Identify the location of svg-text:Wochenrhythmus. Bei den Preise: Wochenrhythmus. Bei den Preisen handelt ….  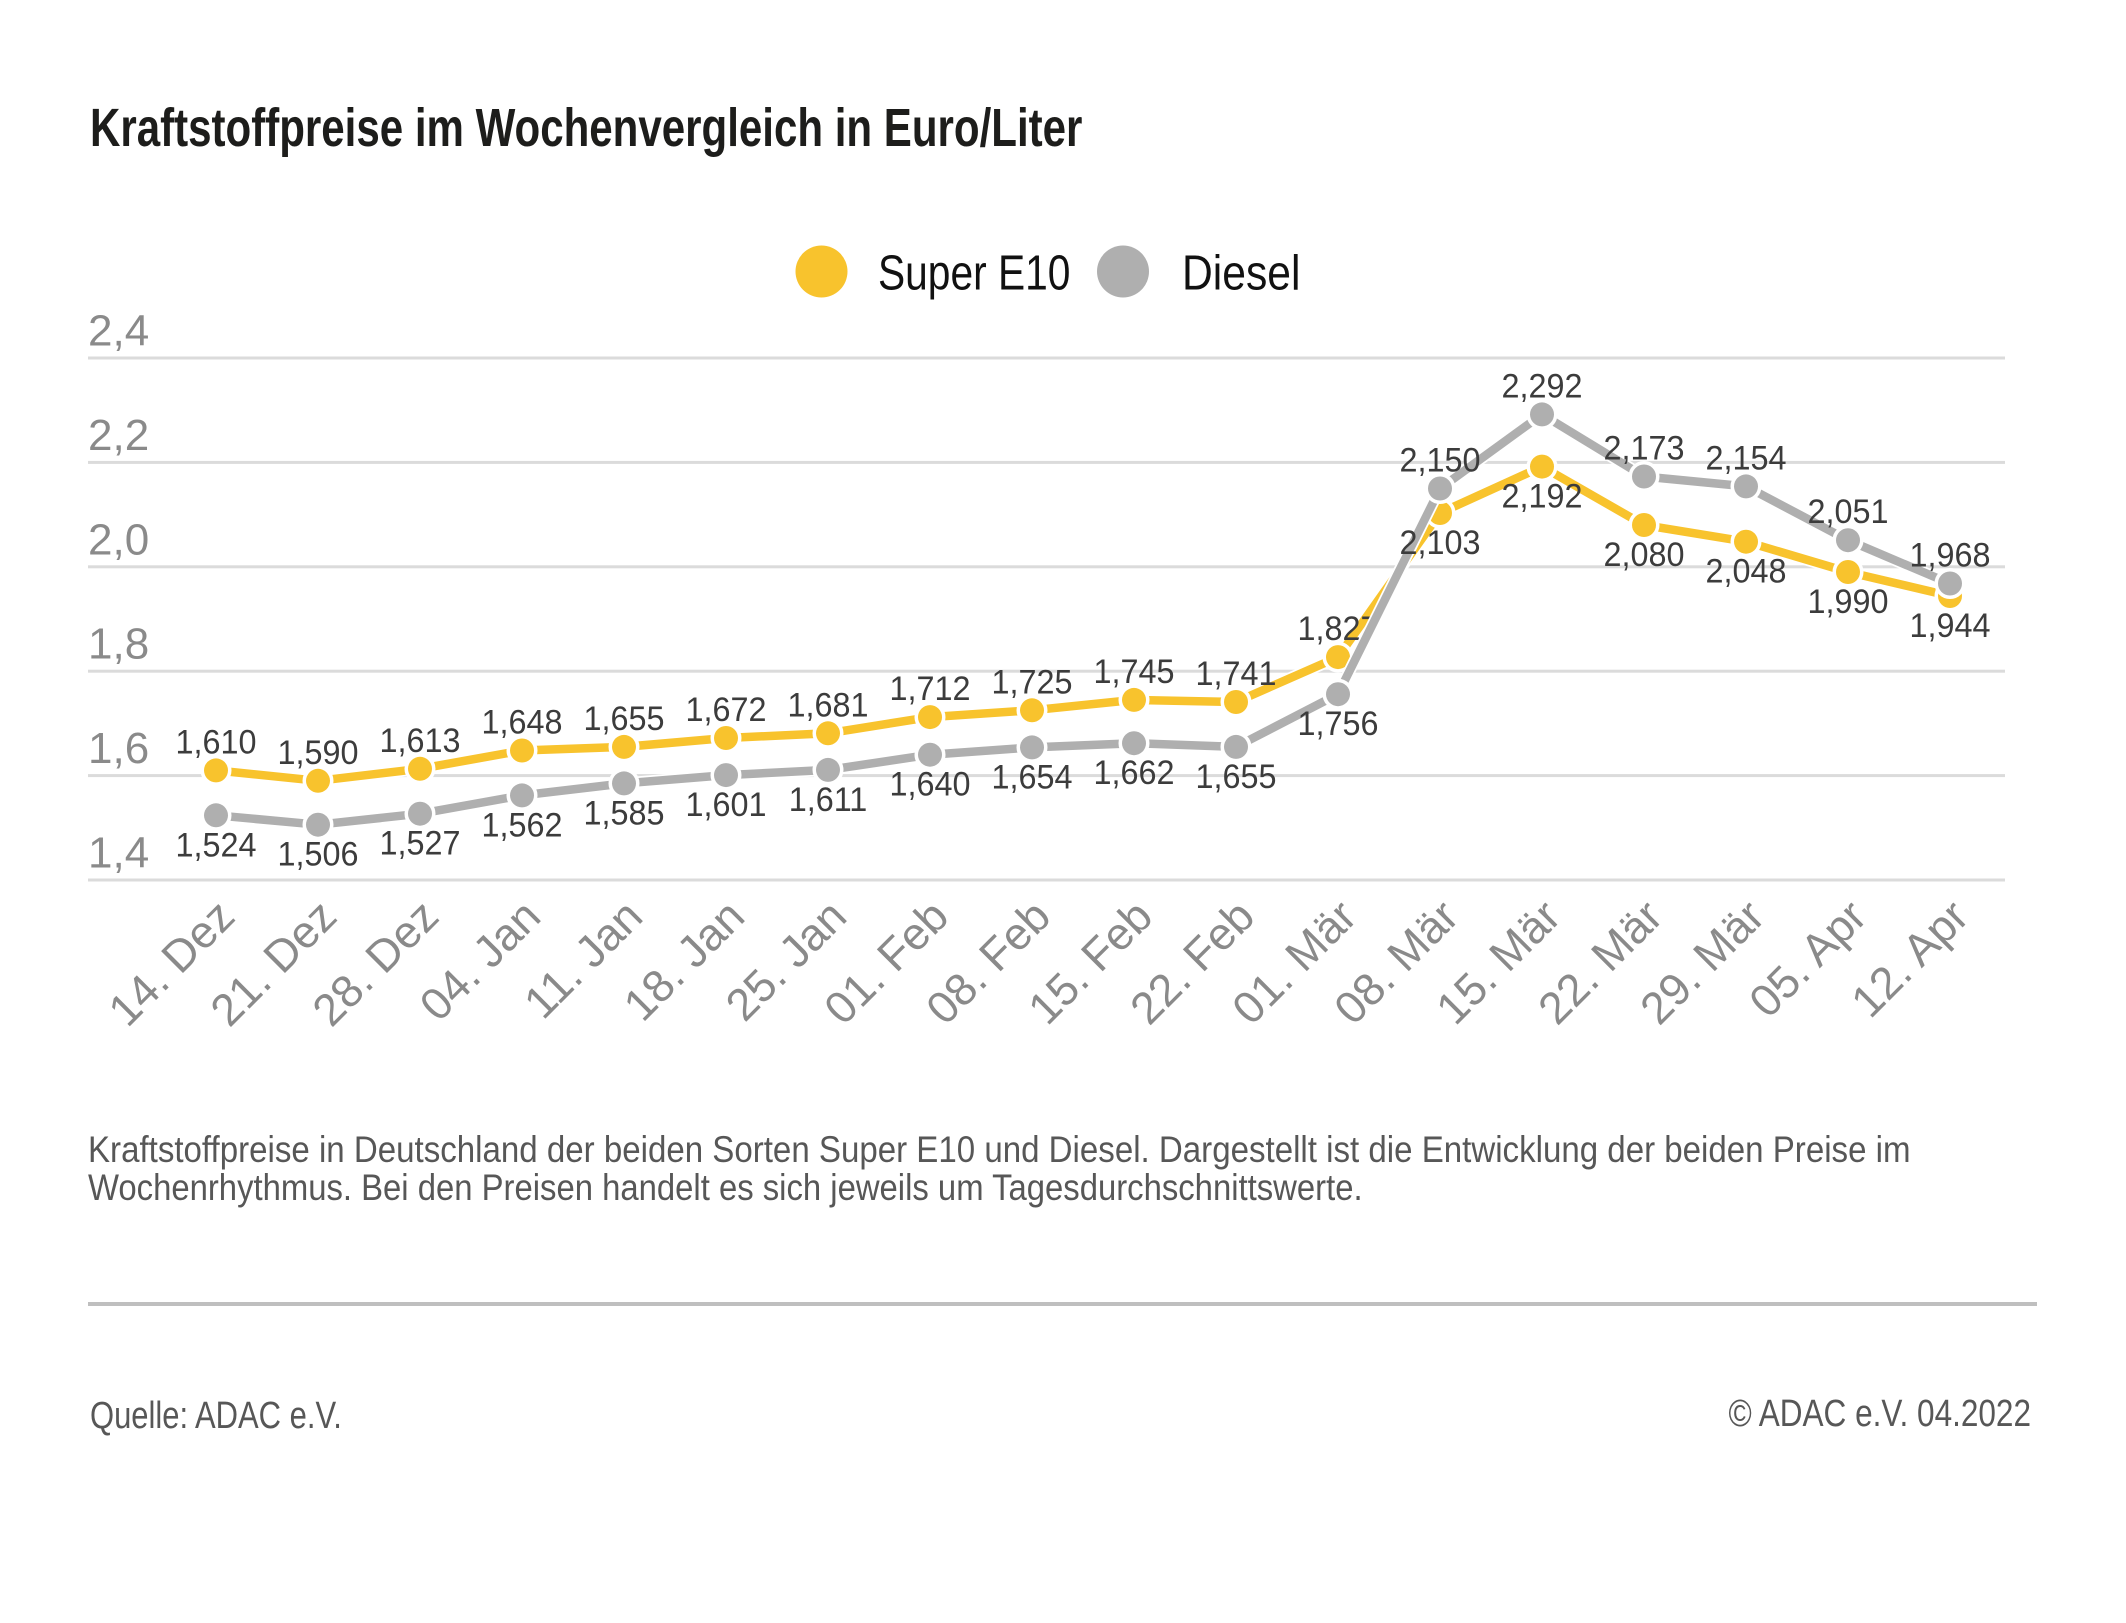
(725, 1187).